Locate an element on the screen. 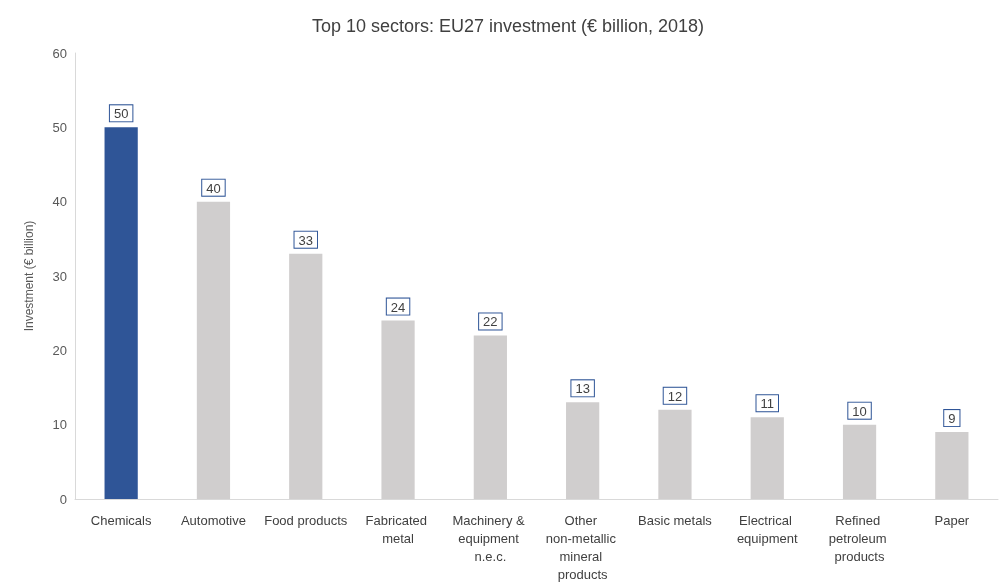  bar is located at coordinates (121, 313).